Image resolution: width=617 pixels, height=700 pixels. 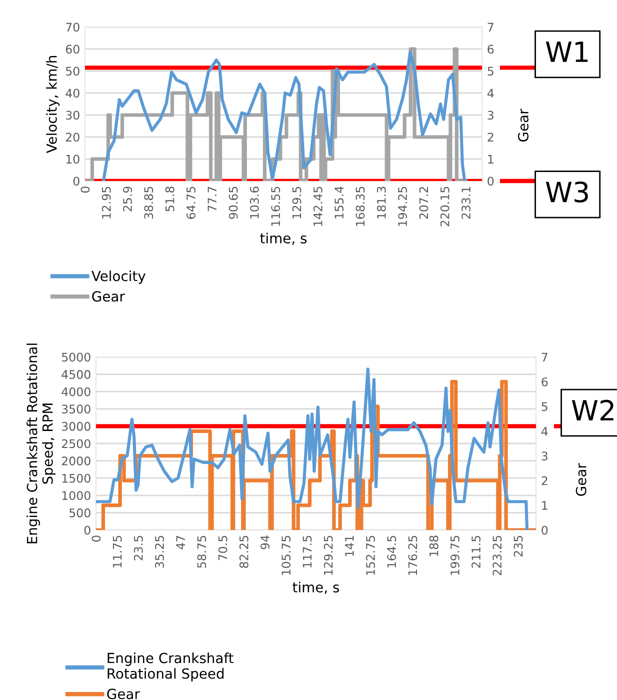 What do you see at coordinates (445, 206) in the screenshot?
I see `x-tick-label: 220.15` at bounding box center [445, 206].